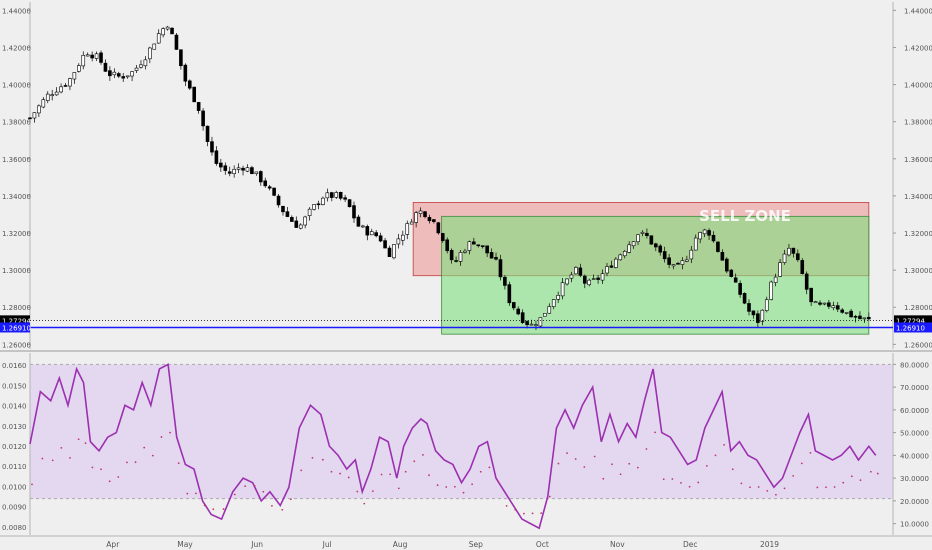  Describe the element at coordinates (910, 321) in the screenshot. I see `right-last-price-label: 1.27294` at that location.